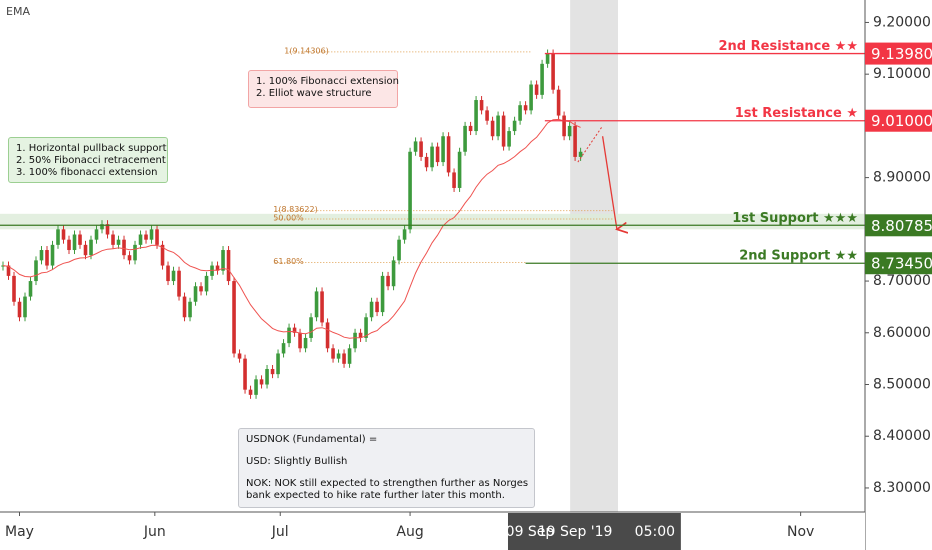  What do you see at coordinates (800, 532) in the screenshot?
I see `x-tick-label: Nov` at bounding box center [800, 532].